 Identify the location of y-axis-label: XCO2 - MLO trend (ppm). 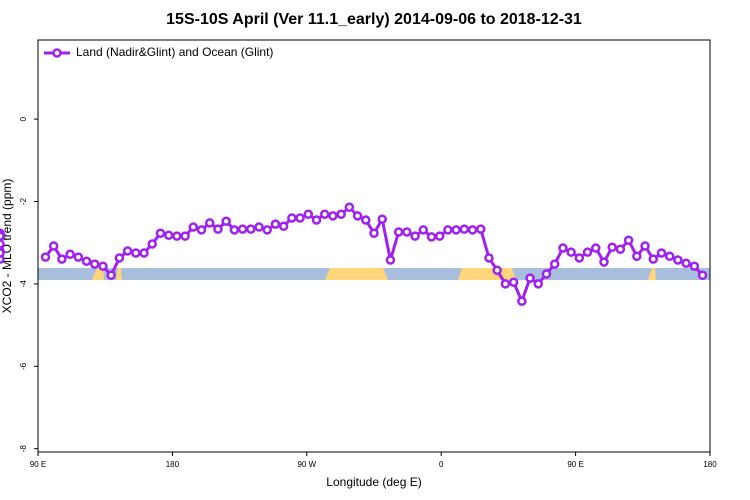
(7, 246).